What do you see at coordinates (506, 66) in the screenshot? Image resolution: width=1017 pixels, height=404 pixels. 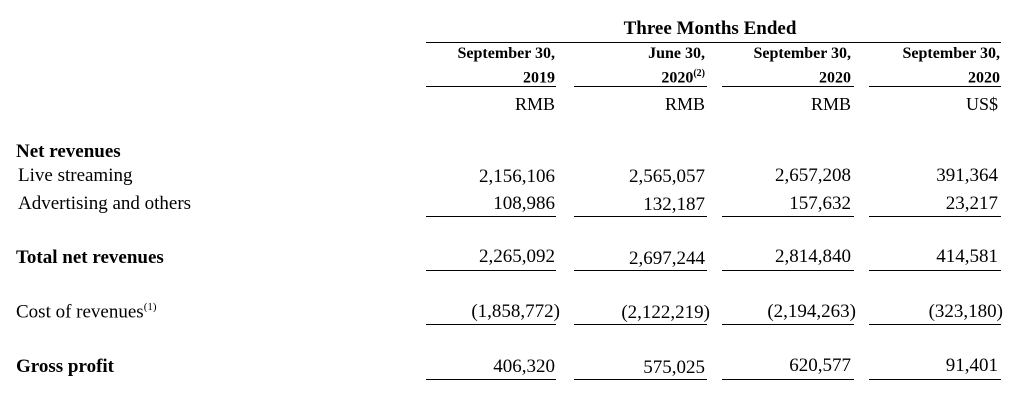 I see `column-header-1: September 30, 2019` at bounding box center [506, 66].